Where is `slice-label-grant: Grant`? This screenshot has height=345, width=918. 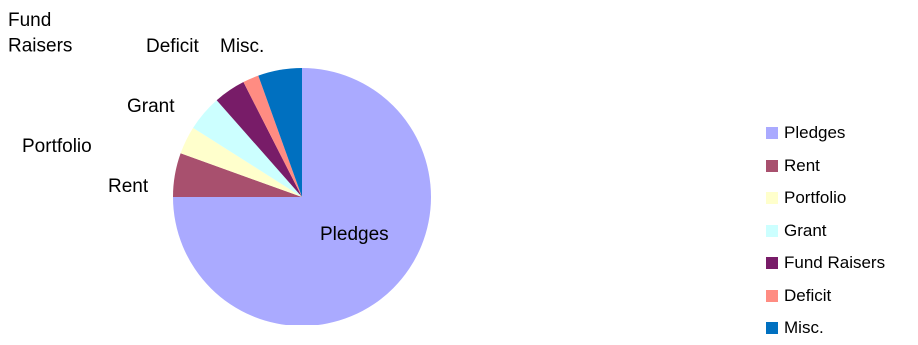 slice-label-grant: Grant is located at coordinates (151, 106).